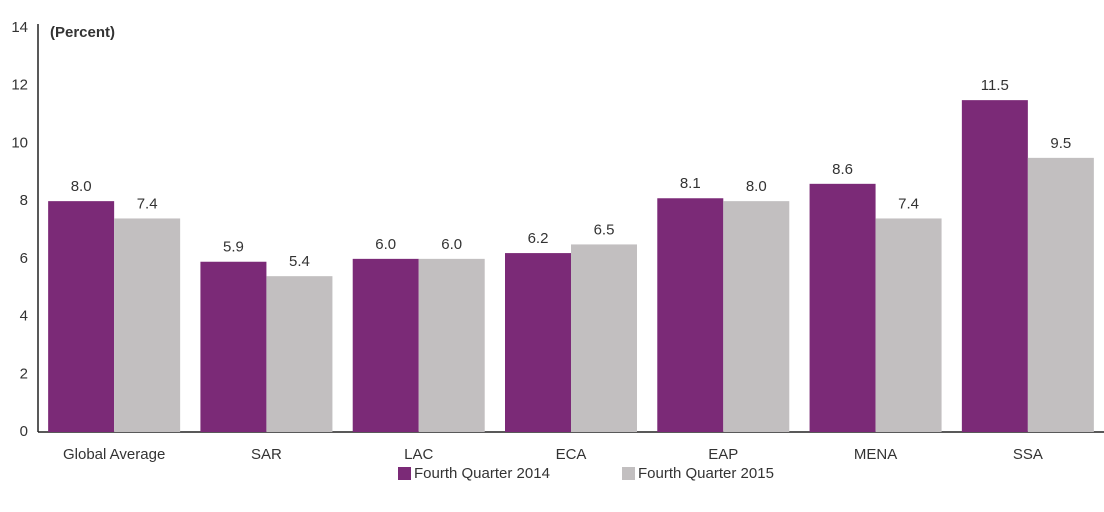 The image size is (1104, 512). Describe the element at coordinates (706, 473) in the screenshot. I see `legend-label: Fourth Quarter 2015` at that location.